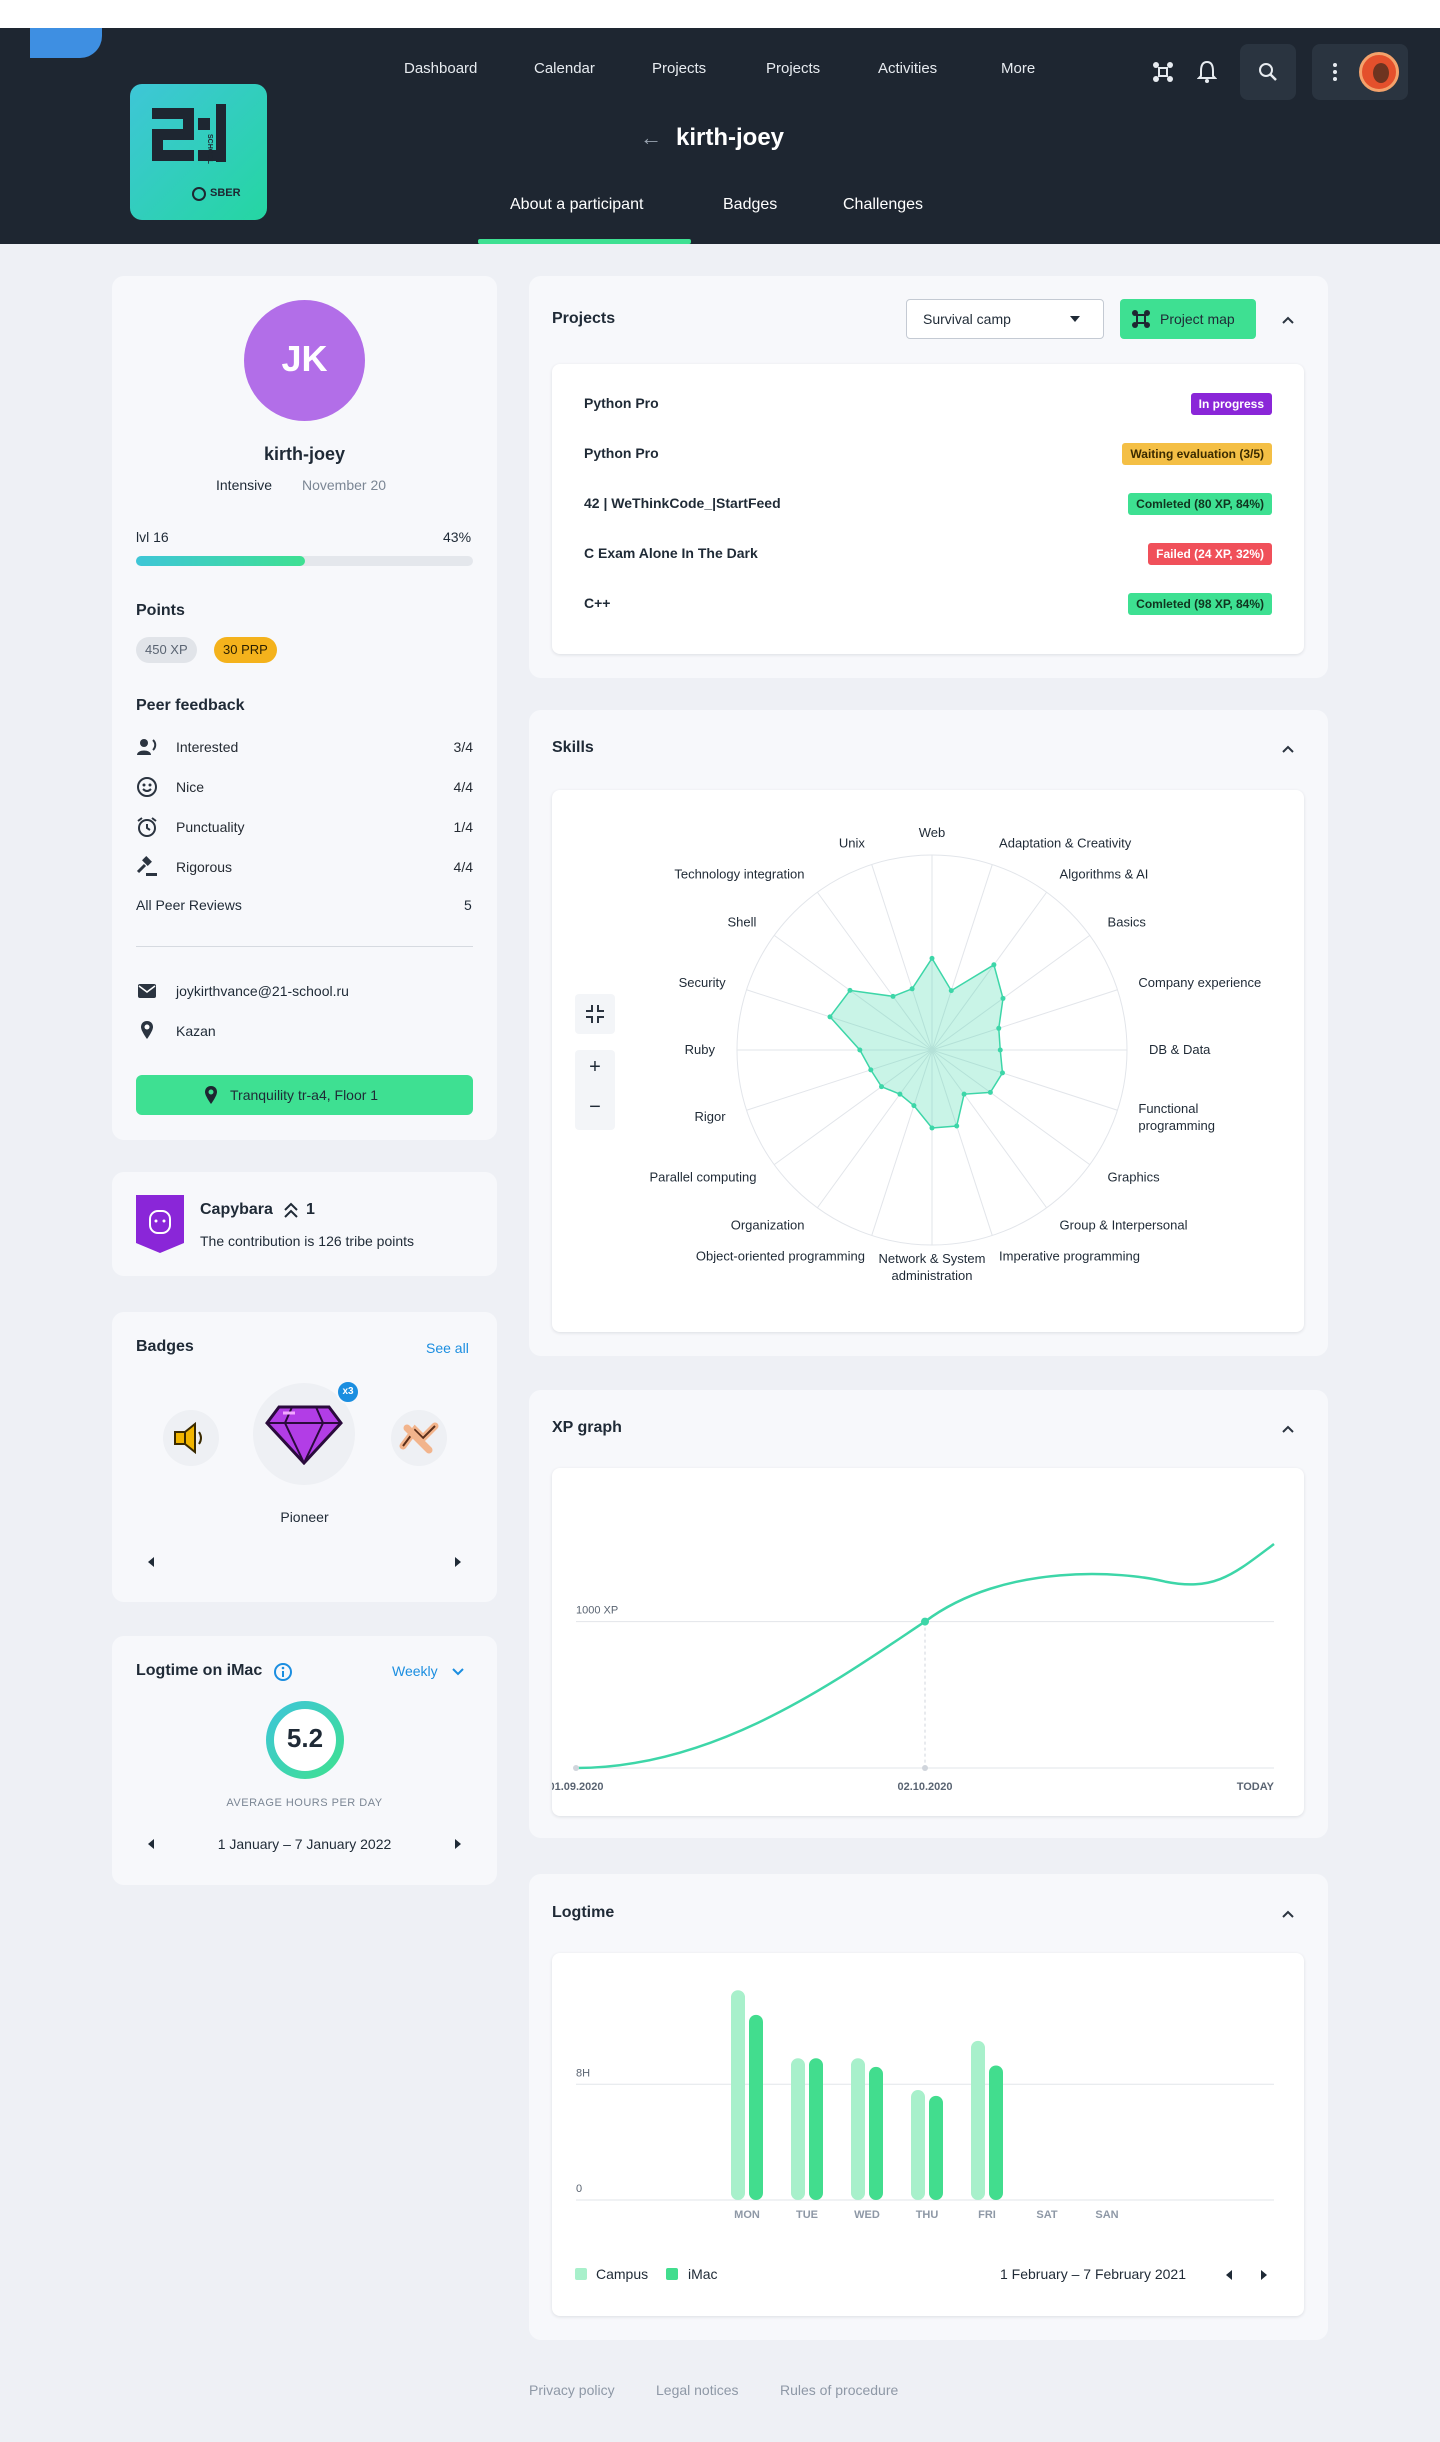 The image size is (1440, 2442). What do you see at coordinates (304, 1434) in the screenshot?
I see `badge-current` at bounding box center [304, 1434].